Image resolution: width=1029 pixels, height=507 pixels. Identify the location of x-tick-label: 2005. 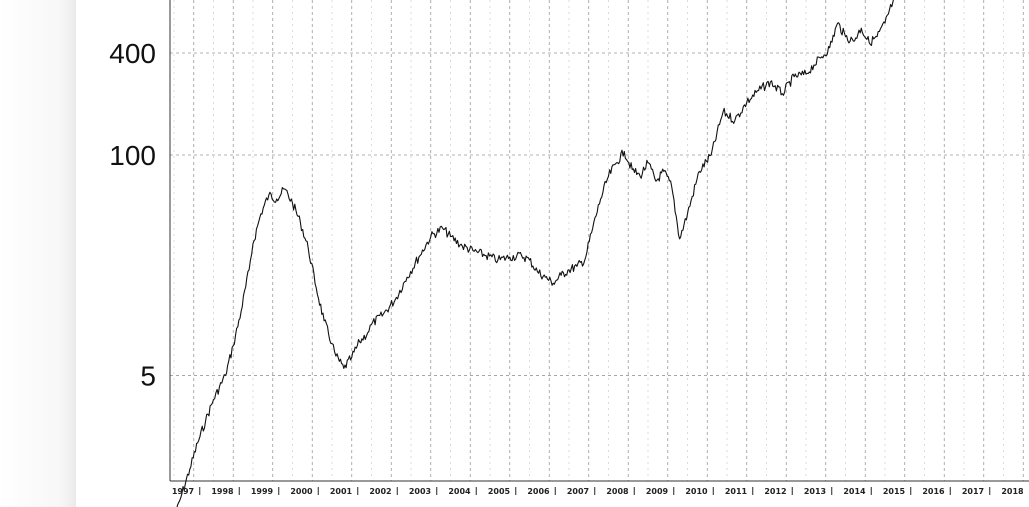
(499, 491).